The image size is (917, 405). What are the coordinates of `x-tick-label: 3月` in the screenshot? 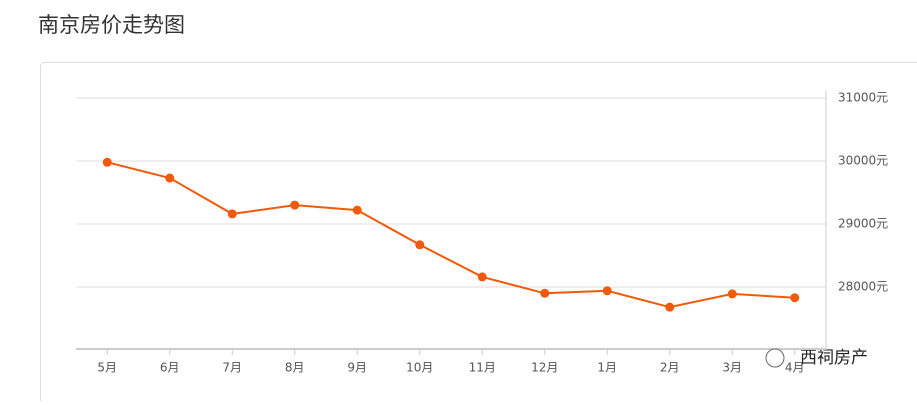 It's located at (732, 368).